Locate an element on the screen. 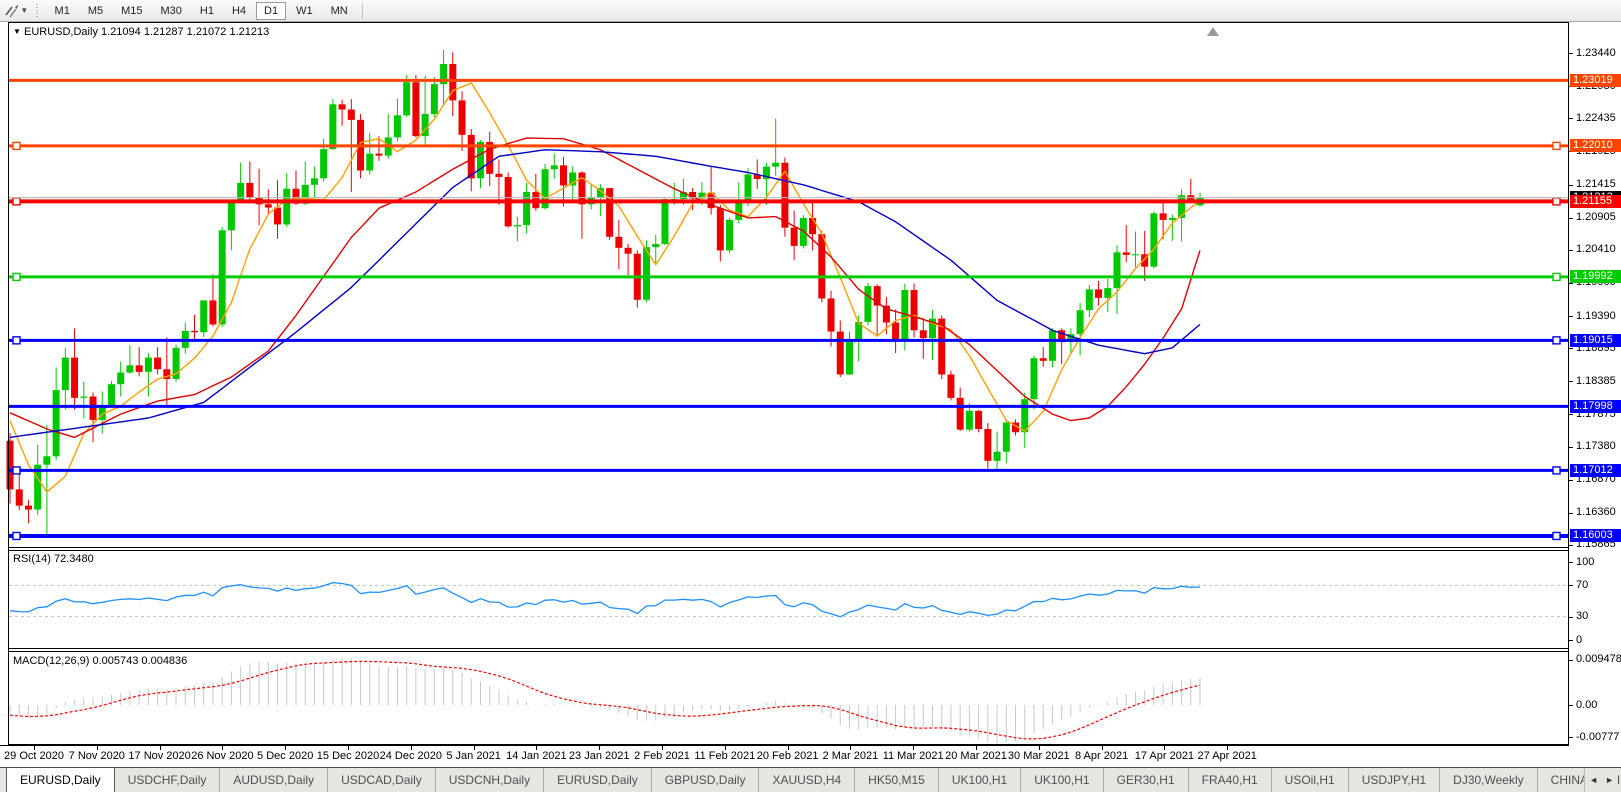  chart-tab: FRA40,H1 is located at coordinates (1229, 779).